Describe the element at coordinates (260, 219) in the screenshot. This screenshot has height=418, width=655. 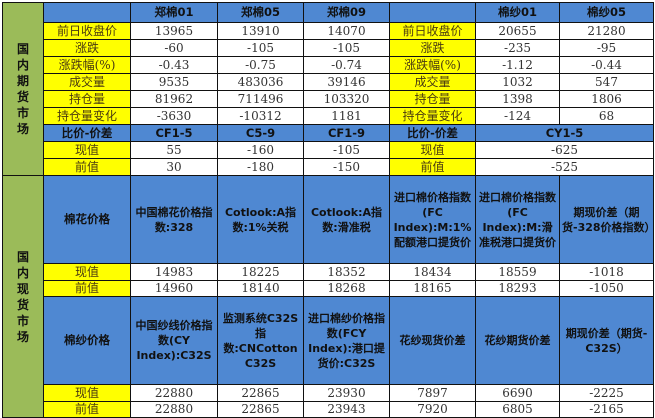
I see `column-header: Cotlook:A指数:1%关税` at that location.